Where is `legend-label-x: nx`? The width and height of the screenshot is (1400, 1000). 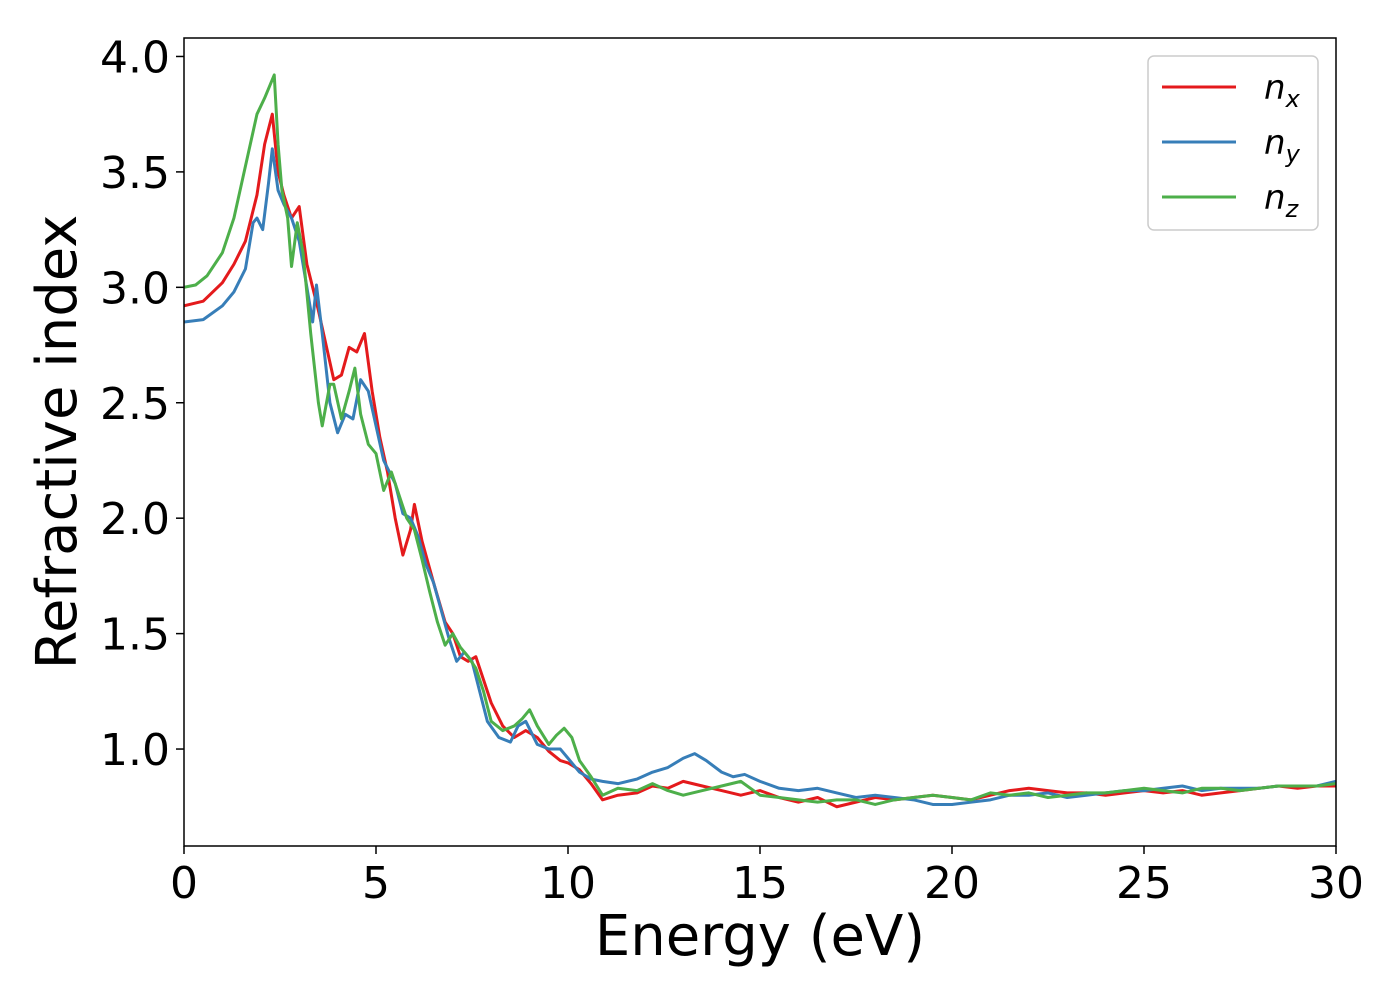 legend-label-x: nx is located at coordinates (1282, 90).